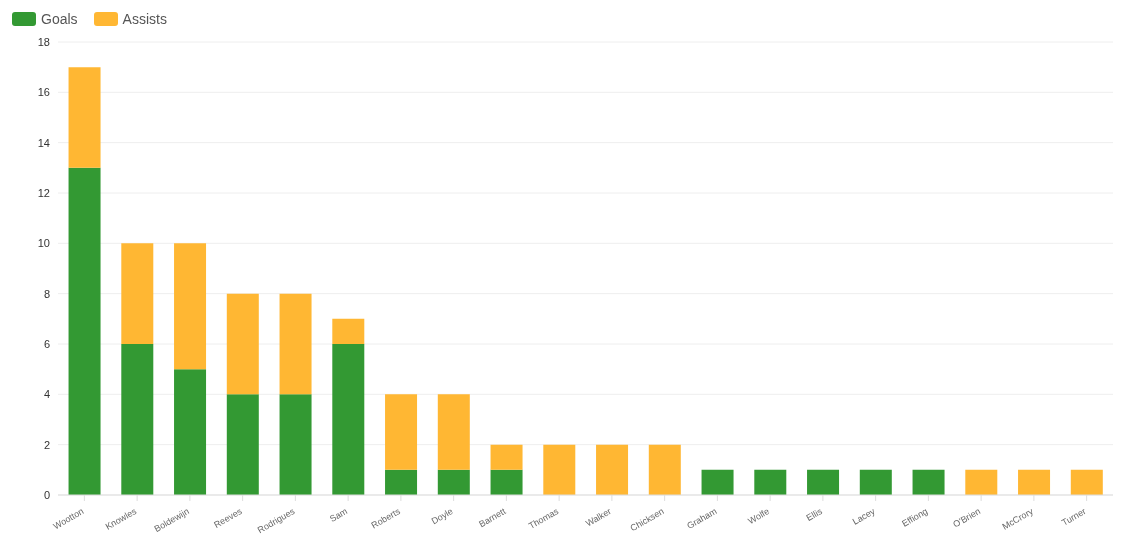 This screenshot has height=537, width=1131. What do you see at coordinates (442, 516) in the screenshot?
I see `x-tick-label: Doyle` at bounding box center [442, 516].